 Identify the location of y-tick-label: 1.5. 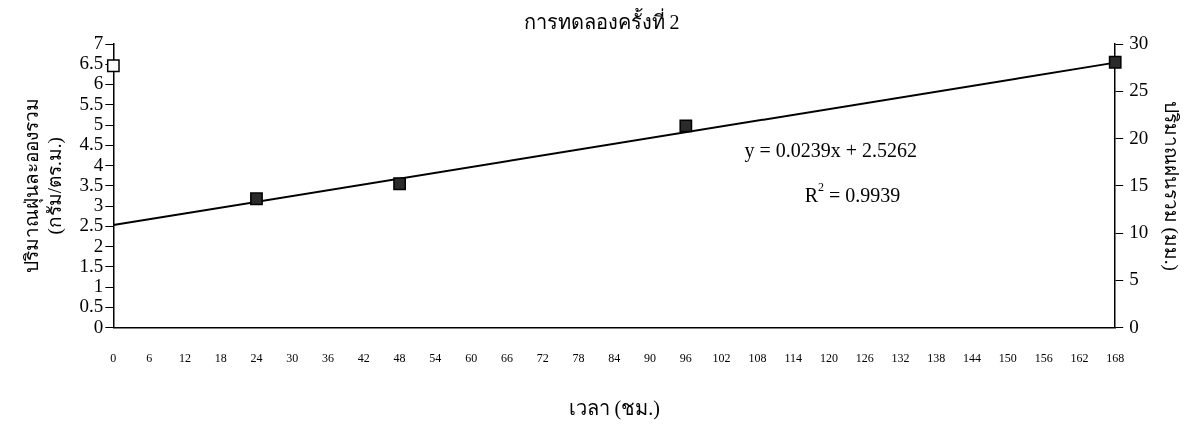
(91, 265).